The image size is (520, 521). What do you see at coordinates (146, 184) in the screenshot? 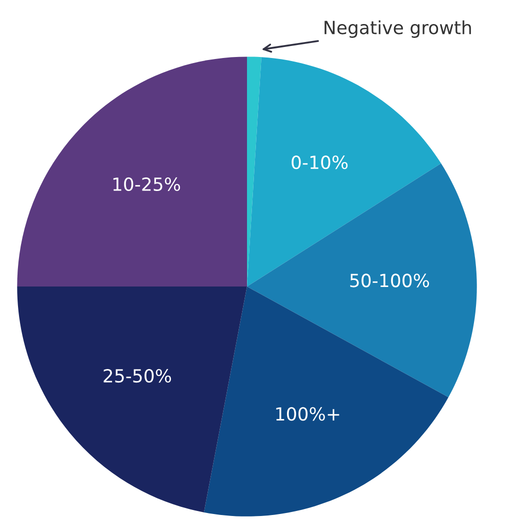
I see `slice-label: 10-25%` at bounding box center [146, 184].